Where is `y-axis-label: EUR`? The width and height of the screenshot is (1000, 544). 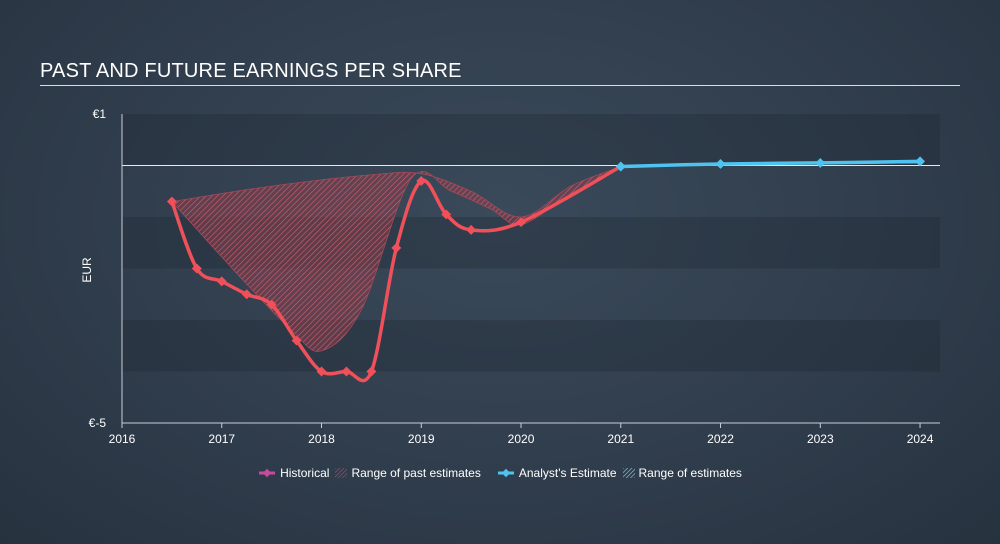 y-axis-label: EUR is located at coordinates (87, 270).